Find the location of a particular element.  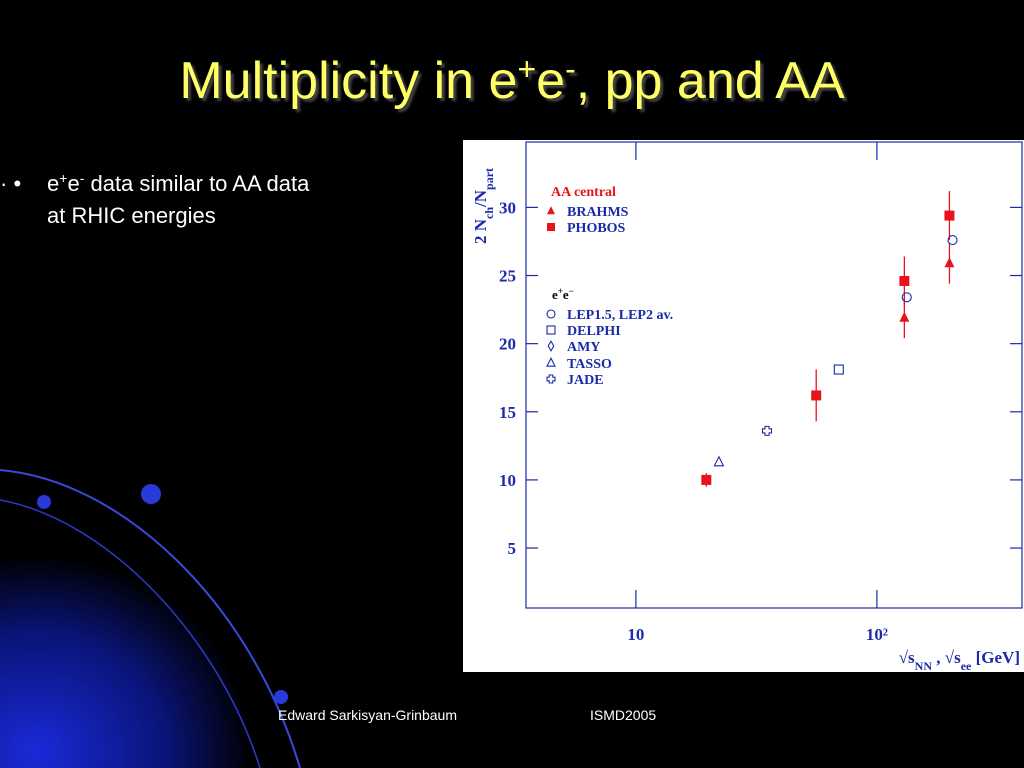

x-tick-label: 10² is located at coordinates (877, 634).